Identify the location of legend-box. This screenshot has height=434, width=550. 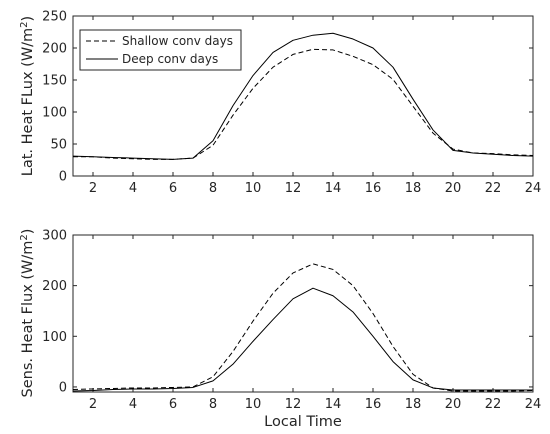
(160, 50).